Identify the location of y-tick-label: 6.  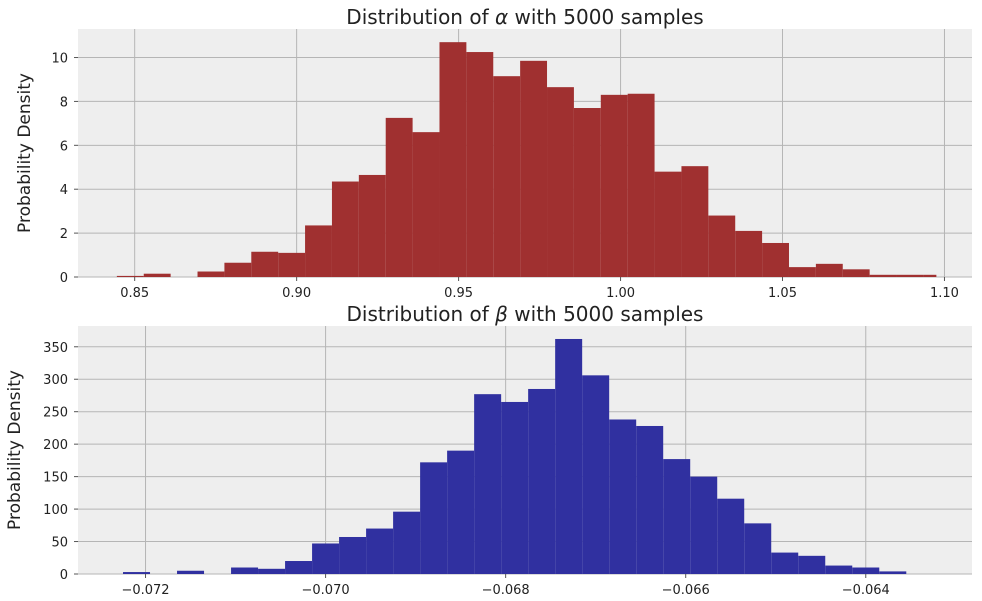
(64, 146).